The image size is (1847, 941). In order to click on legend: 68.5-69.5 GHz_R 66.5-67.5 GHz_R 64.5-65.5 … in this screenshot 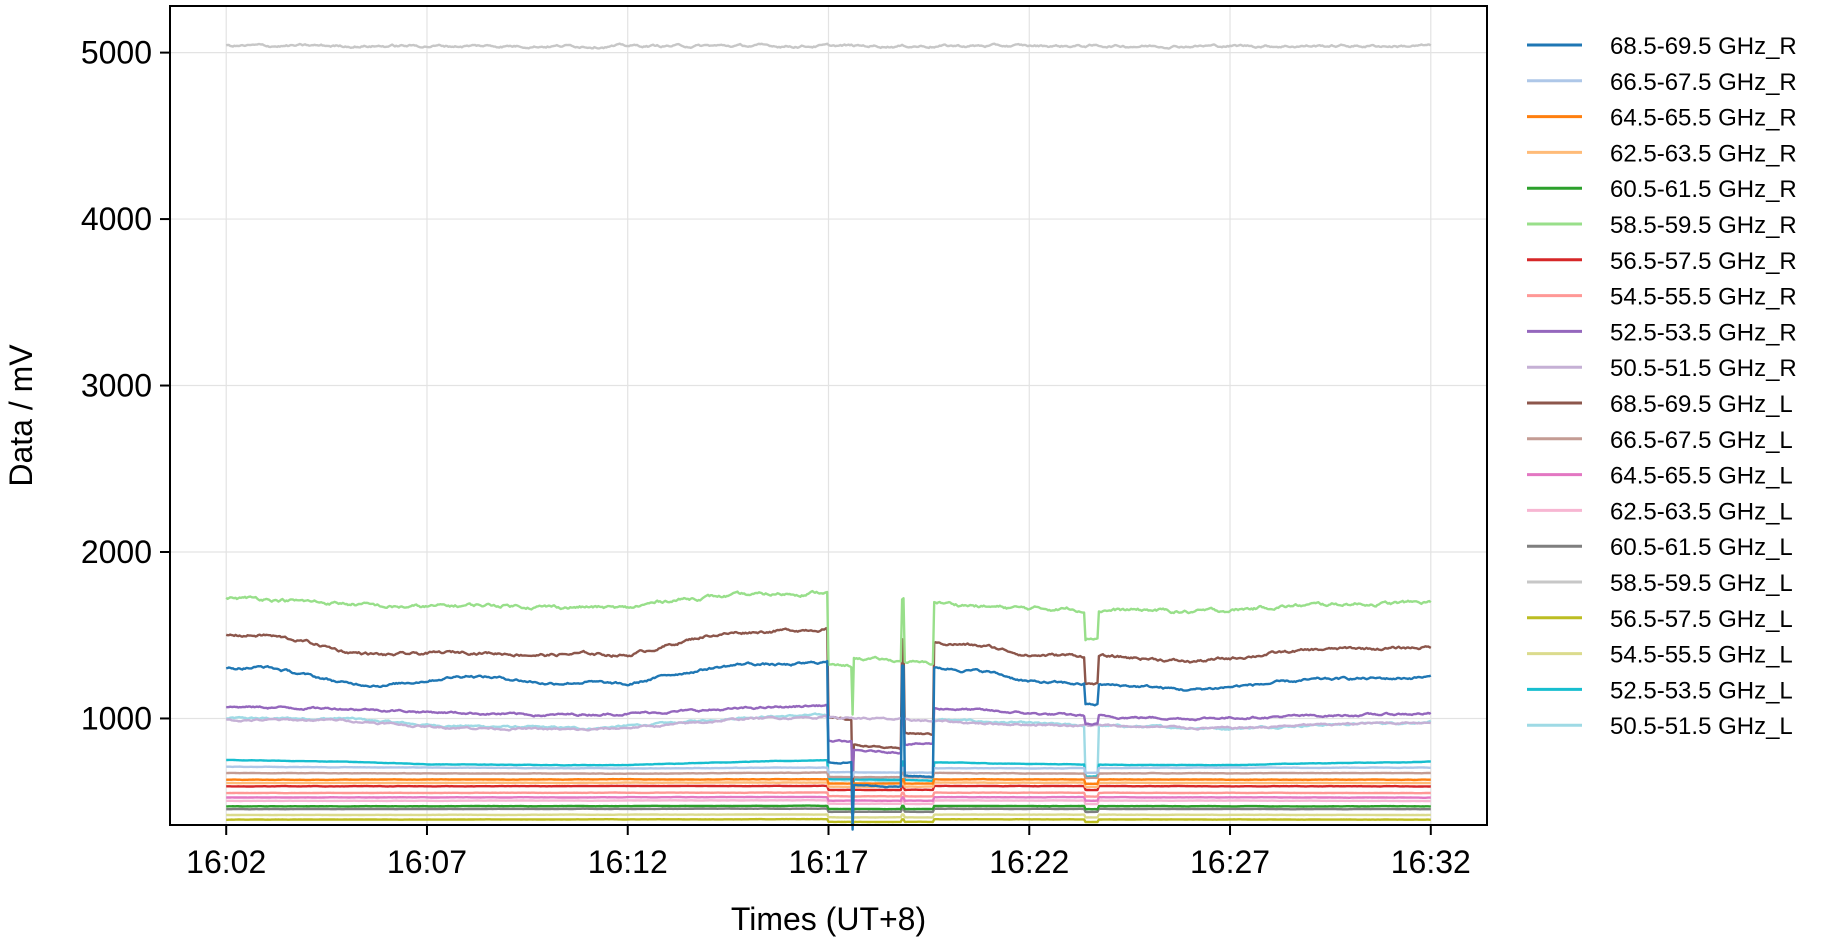, I will do `click(1662, 386)`.